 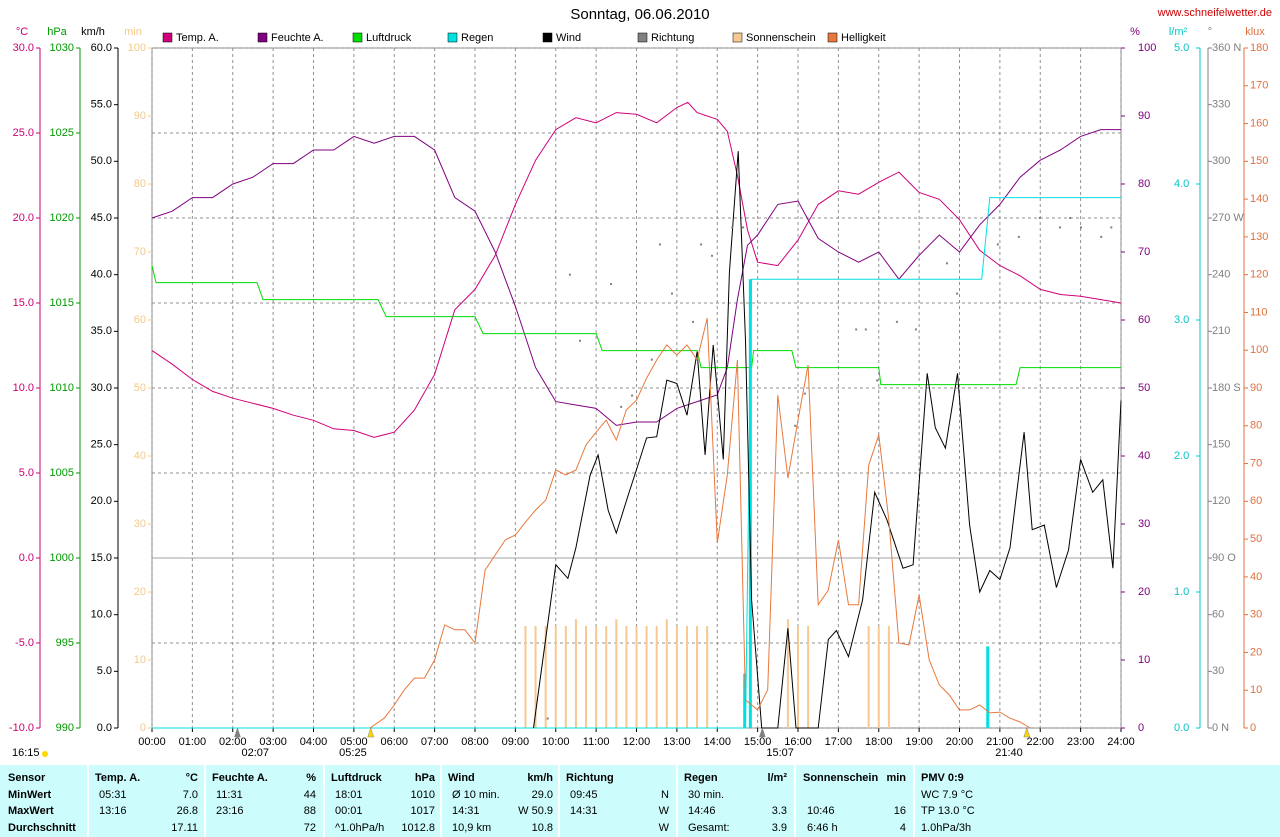 What do you see at coordinates (665, 795) in the screenshot?
I see `table-cell: N` at bounding box center [665, 795].